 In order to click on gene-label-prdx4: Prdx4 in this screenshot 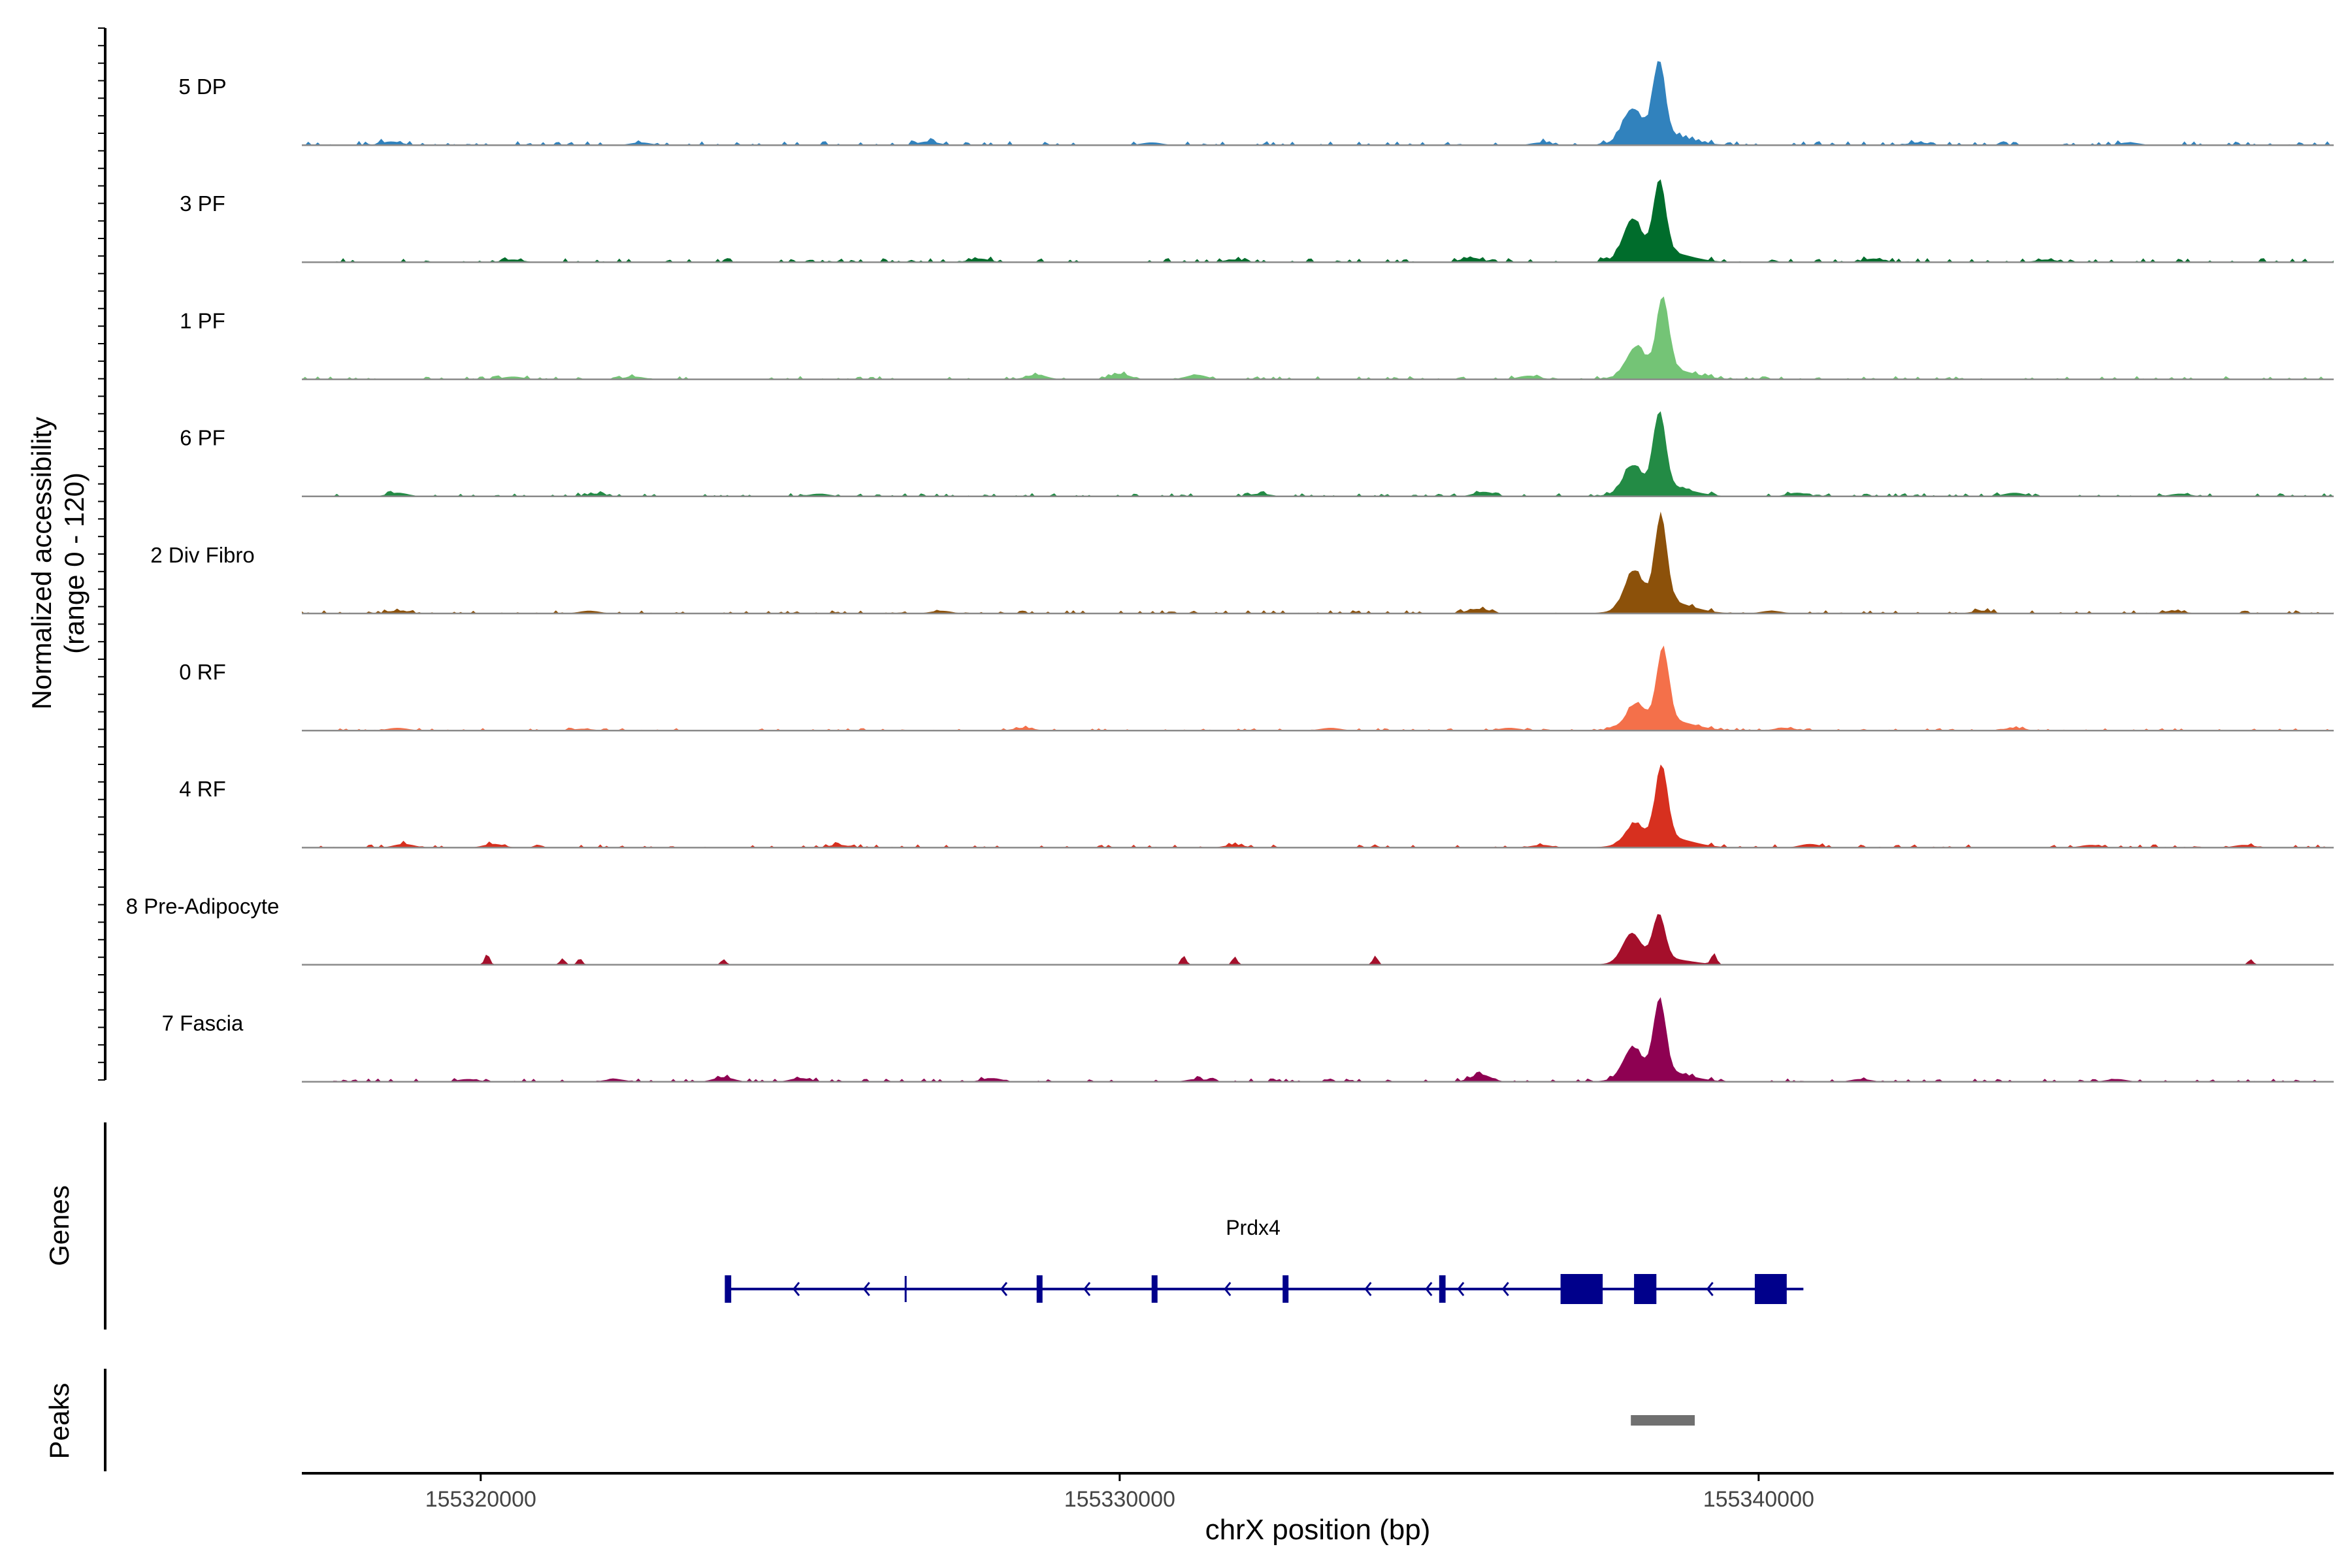, I will do `click(1253, 1227)`.